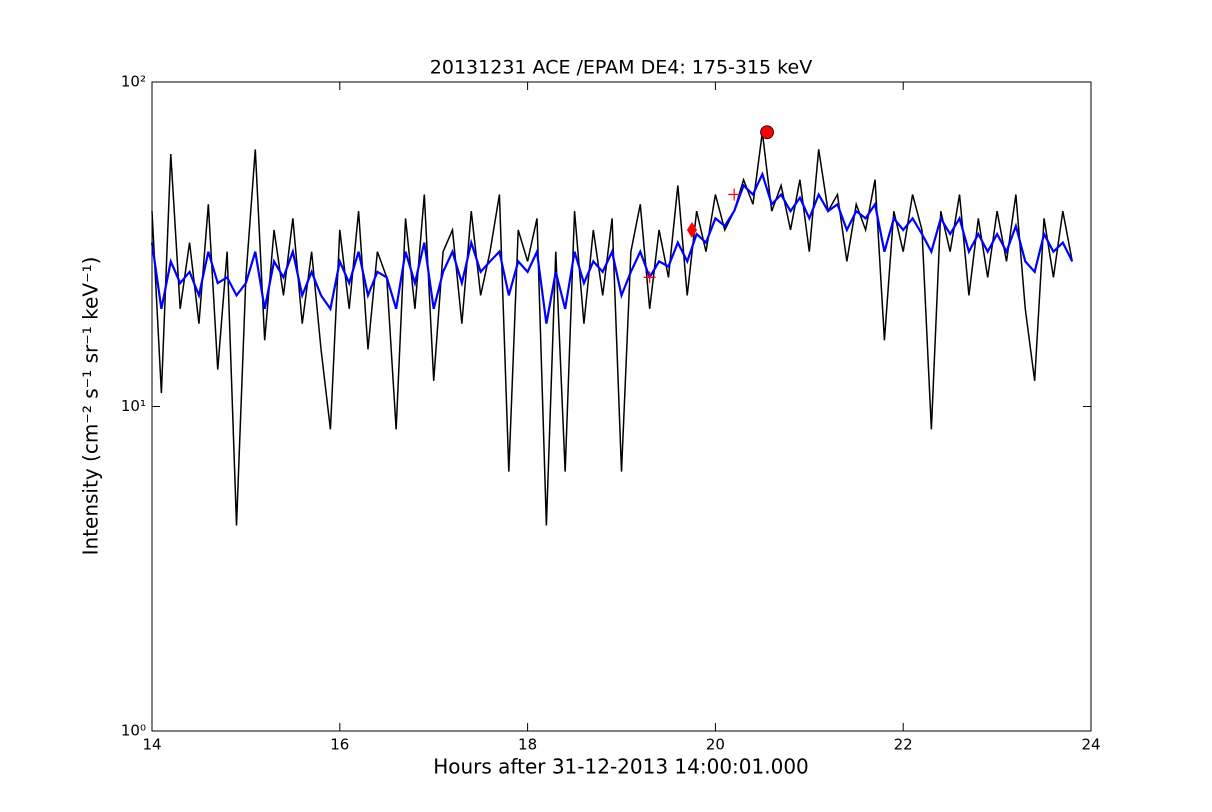  What do you see at coordinates (621, 68) in the screenshot?
I see `chart-title: 20131231 ACE /EPAM DE4: 175-315 keV` at bounding box center [621, 68].